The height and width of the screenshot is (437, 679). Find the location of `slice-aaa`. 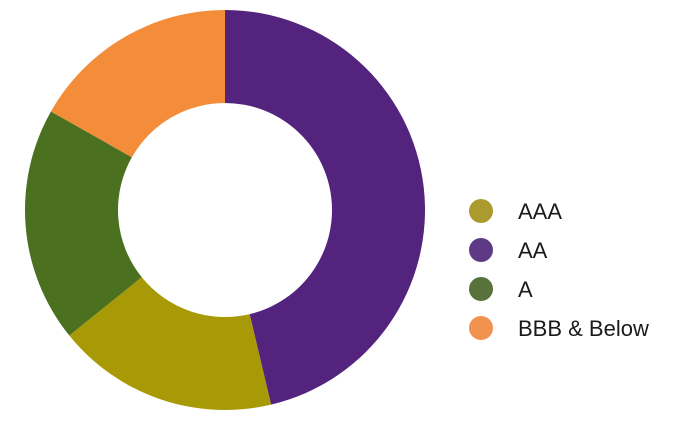

slice-aaa is located at coordinates (170, 343).